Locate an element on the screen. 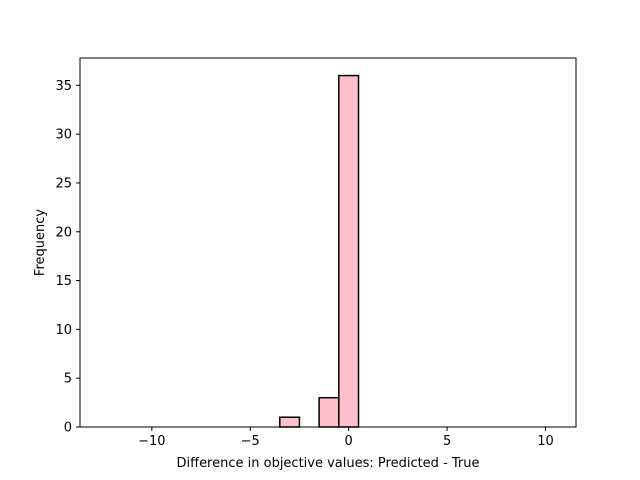 The height and width of the screenshot is (480, 640). y-tick-label: 30 is located at coordinates (63, 135).